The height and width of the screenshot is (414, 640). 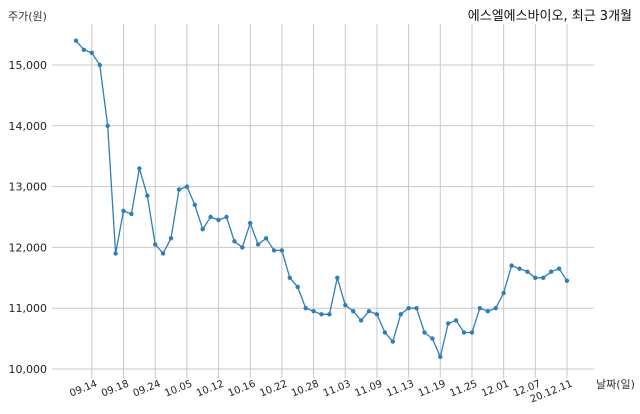 I want to click on y-tick-labels: 10,000 11,000 12,000 13,000 14,000 15,000, so click(x=28, y=217).